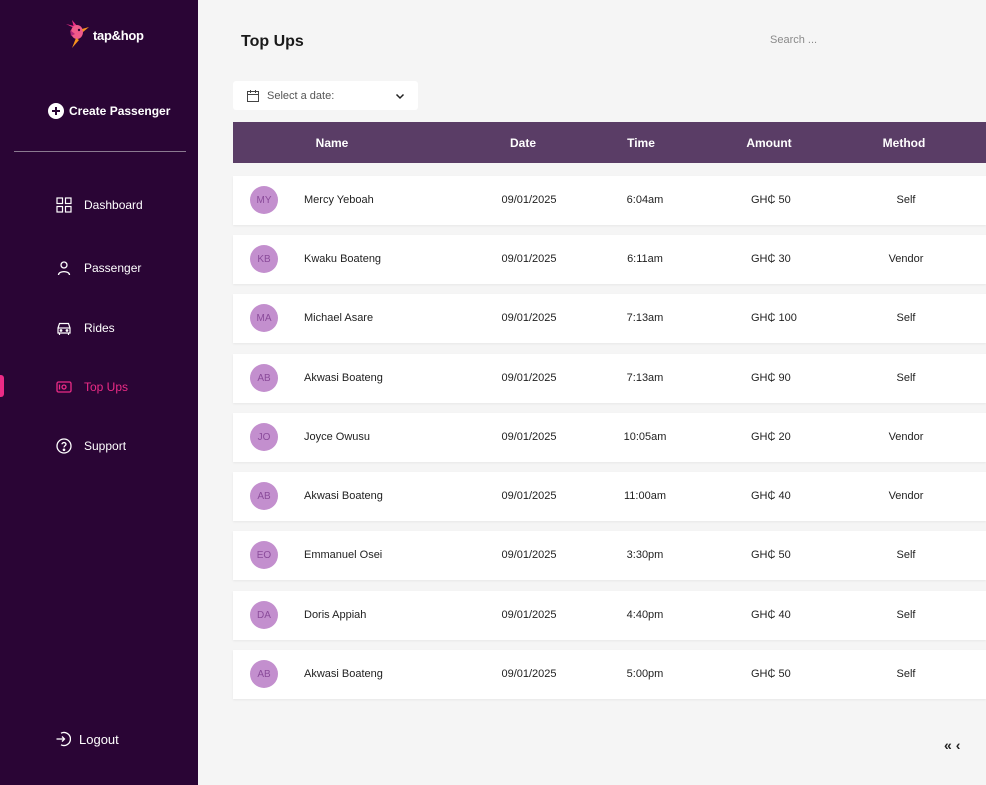  What do you see at coordinates (771, 259) in the screenshot?
I see `cell-amount: GH₵ 30` at bounding box center [771, 259].